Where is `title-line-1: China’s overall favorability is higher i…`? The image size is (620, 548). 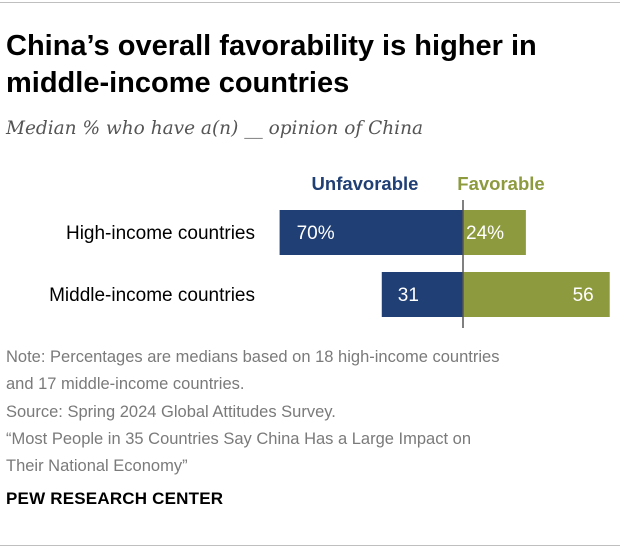 title-line-1: China’s overall favorability is higher i… is located at coordinates (271, 46).